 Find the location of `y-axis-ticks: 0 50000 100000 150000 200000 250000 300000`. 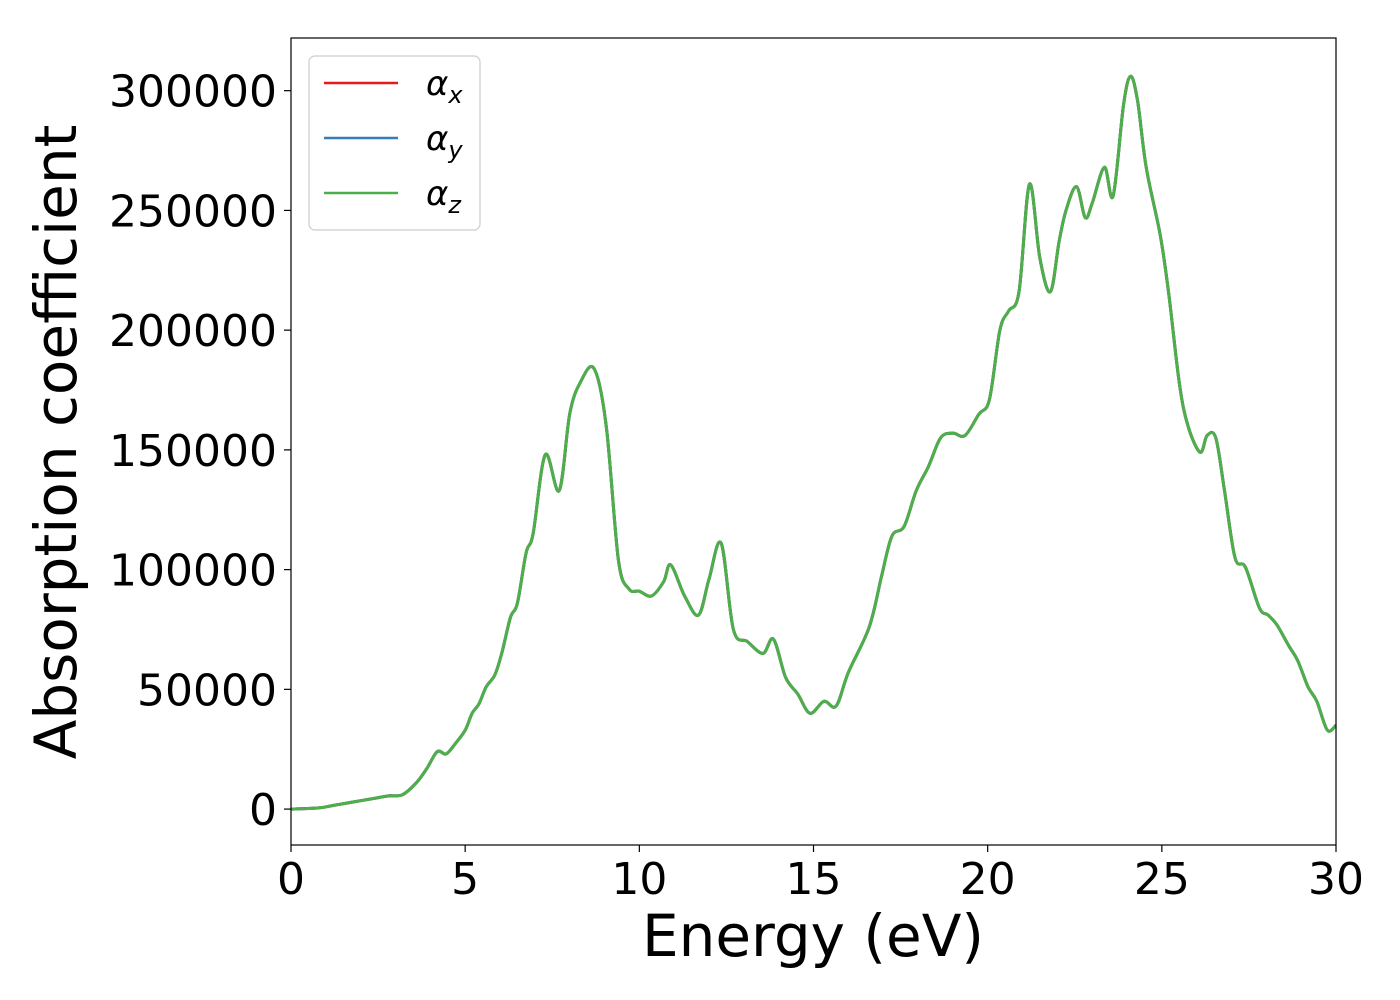

y-axis-ticks: 0 50000 100000 150000 200000 250000 300000 is located at coordinates (200, 451).